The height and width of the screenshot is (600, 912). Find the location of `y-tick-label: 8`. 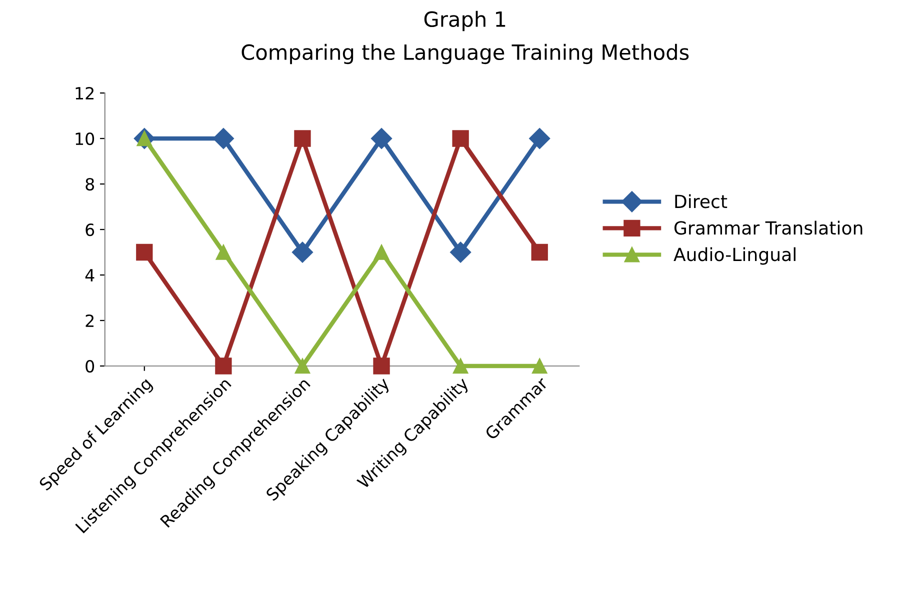

y-tick-label: 8 is located at coordinates (90, 184).